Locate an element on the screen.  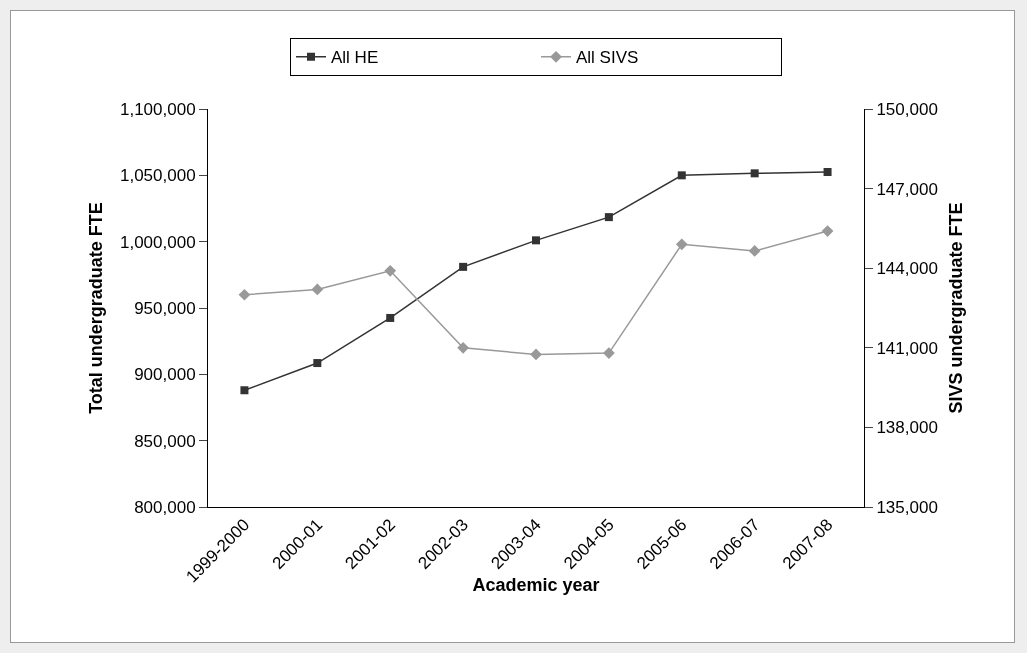
legend-label: All SIVS is located at coordinates (607, 58).